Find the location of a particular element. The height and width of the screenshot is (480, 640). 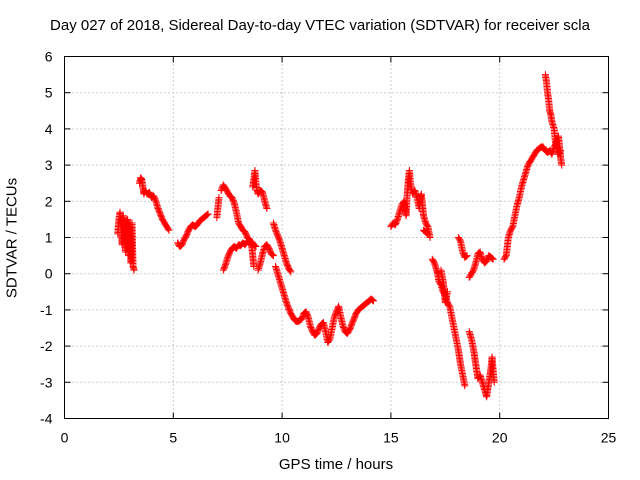

x-tick-label: 20 is located at coordinates (500, 438).